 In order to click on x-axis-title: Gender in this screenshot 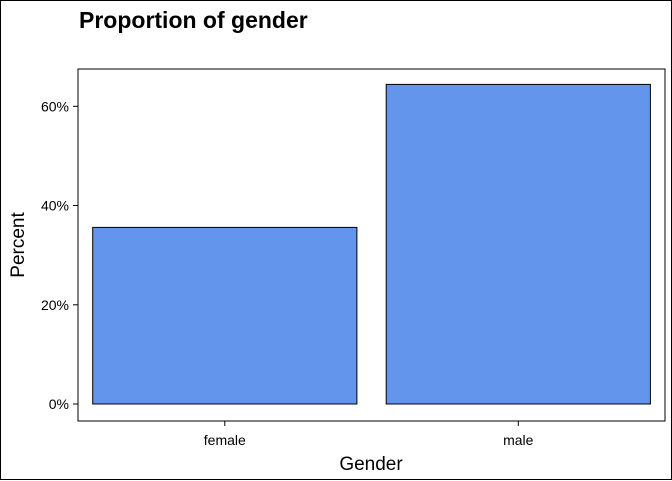, I will do `click(371, 464)`.